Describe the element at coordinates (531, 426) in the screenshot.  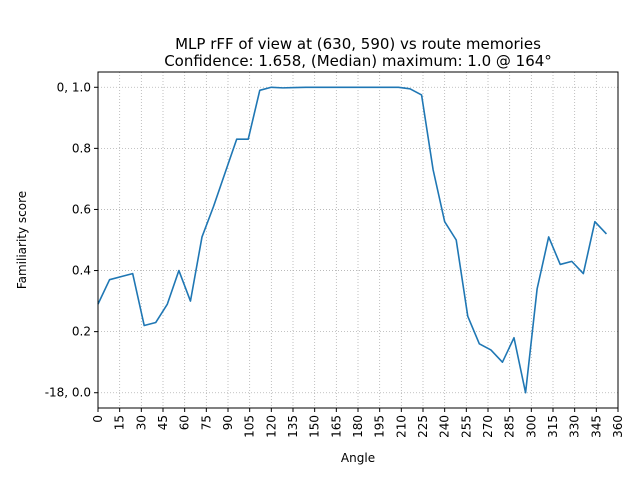
I see `x-tick-label: 300` at that location.